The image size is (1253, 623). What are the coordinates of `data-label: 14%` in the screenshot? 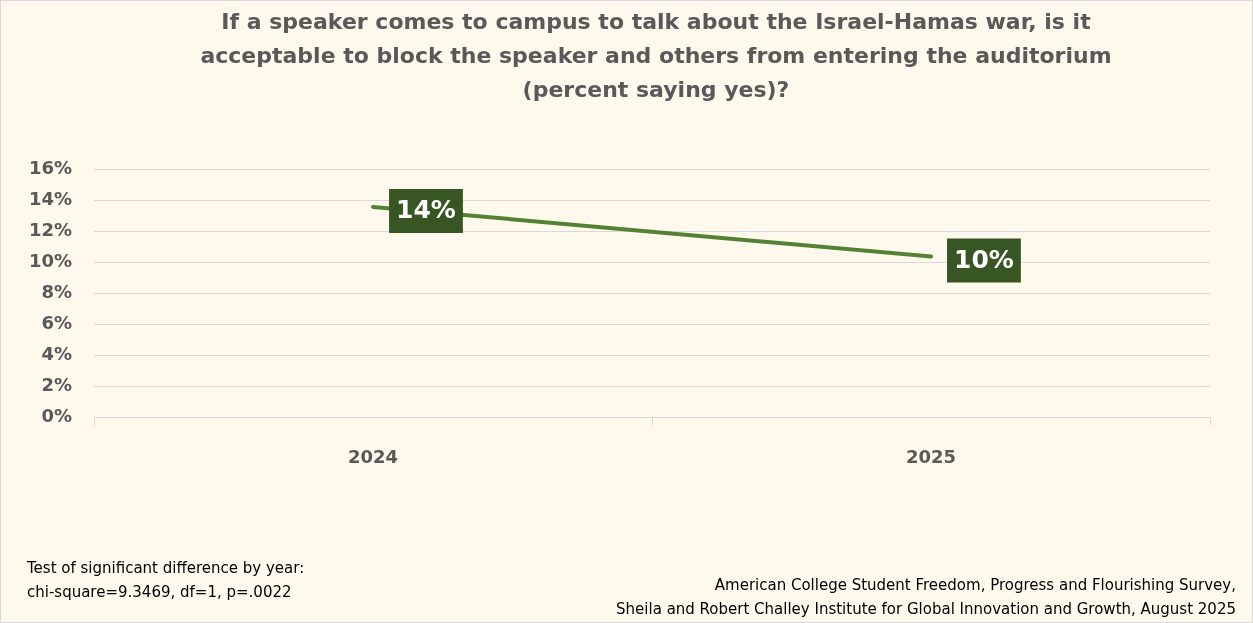 It's located at (426, 210).